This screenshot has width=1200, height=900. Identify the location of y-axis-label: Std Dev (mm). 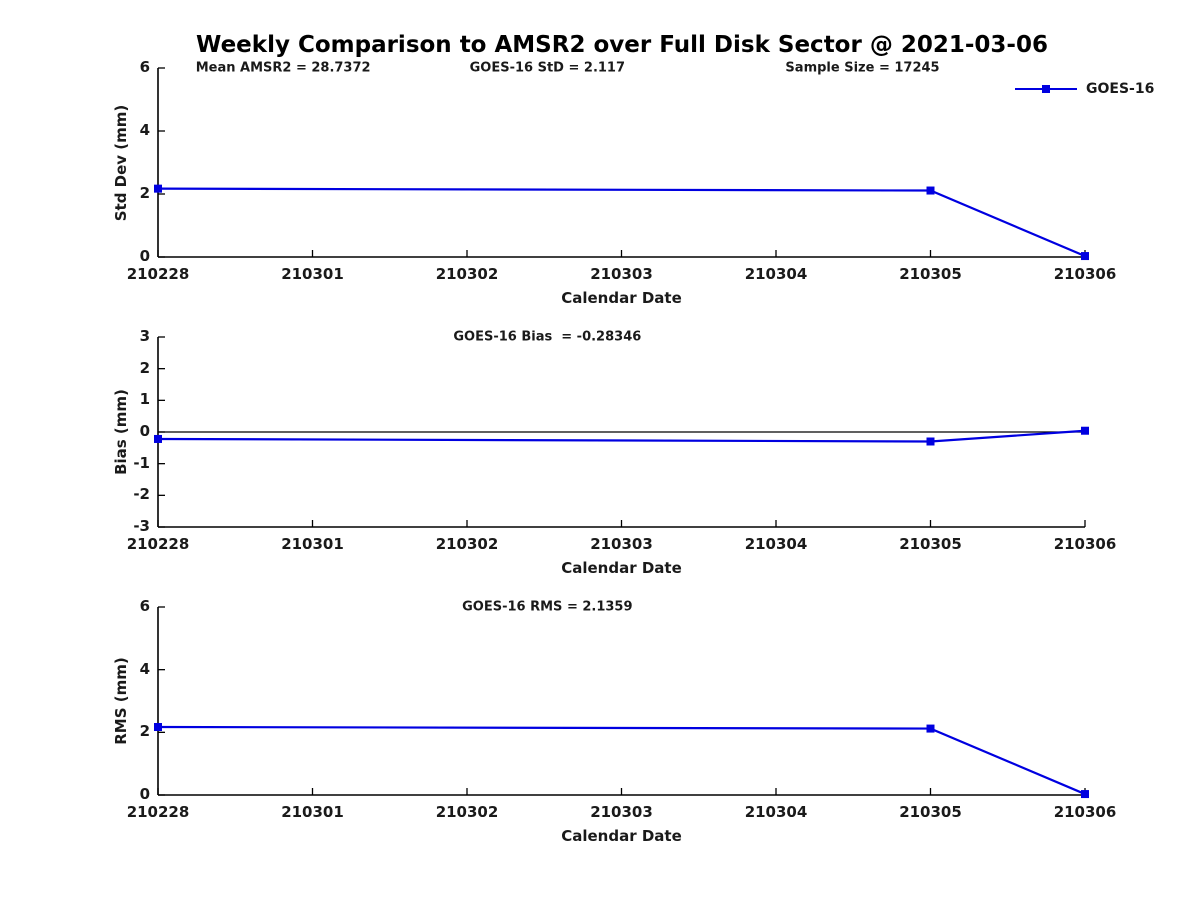
(121, 162).